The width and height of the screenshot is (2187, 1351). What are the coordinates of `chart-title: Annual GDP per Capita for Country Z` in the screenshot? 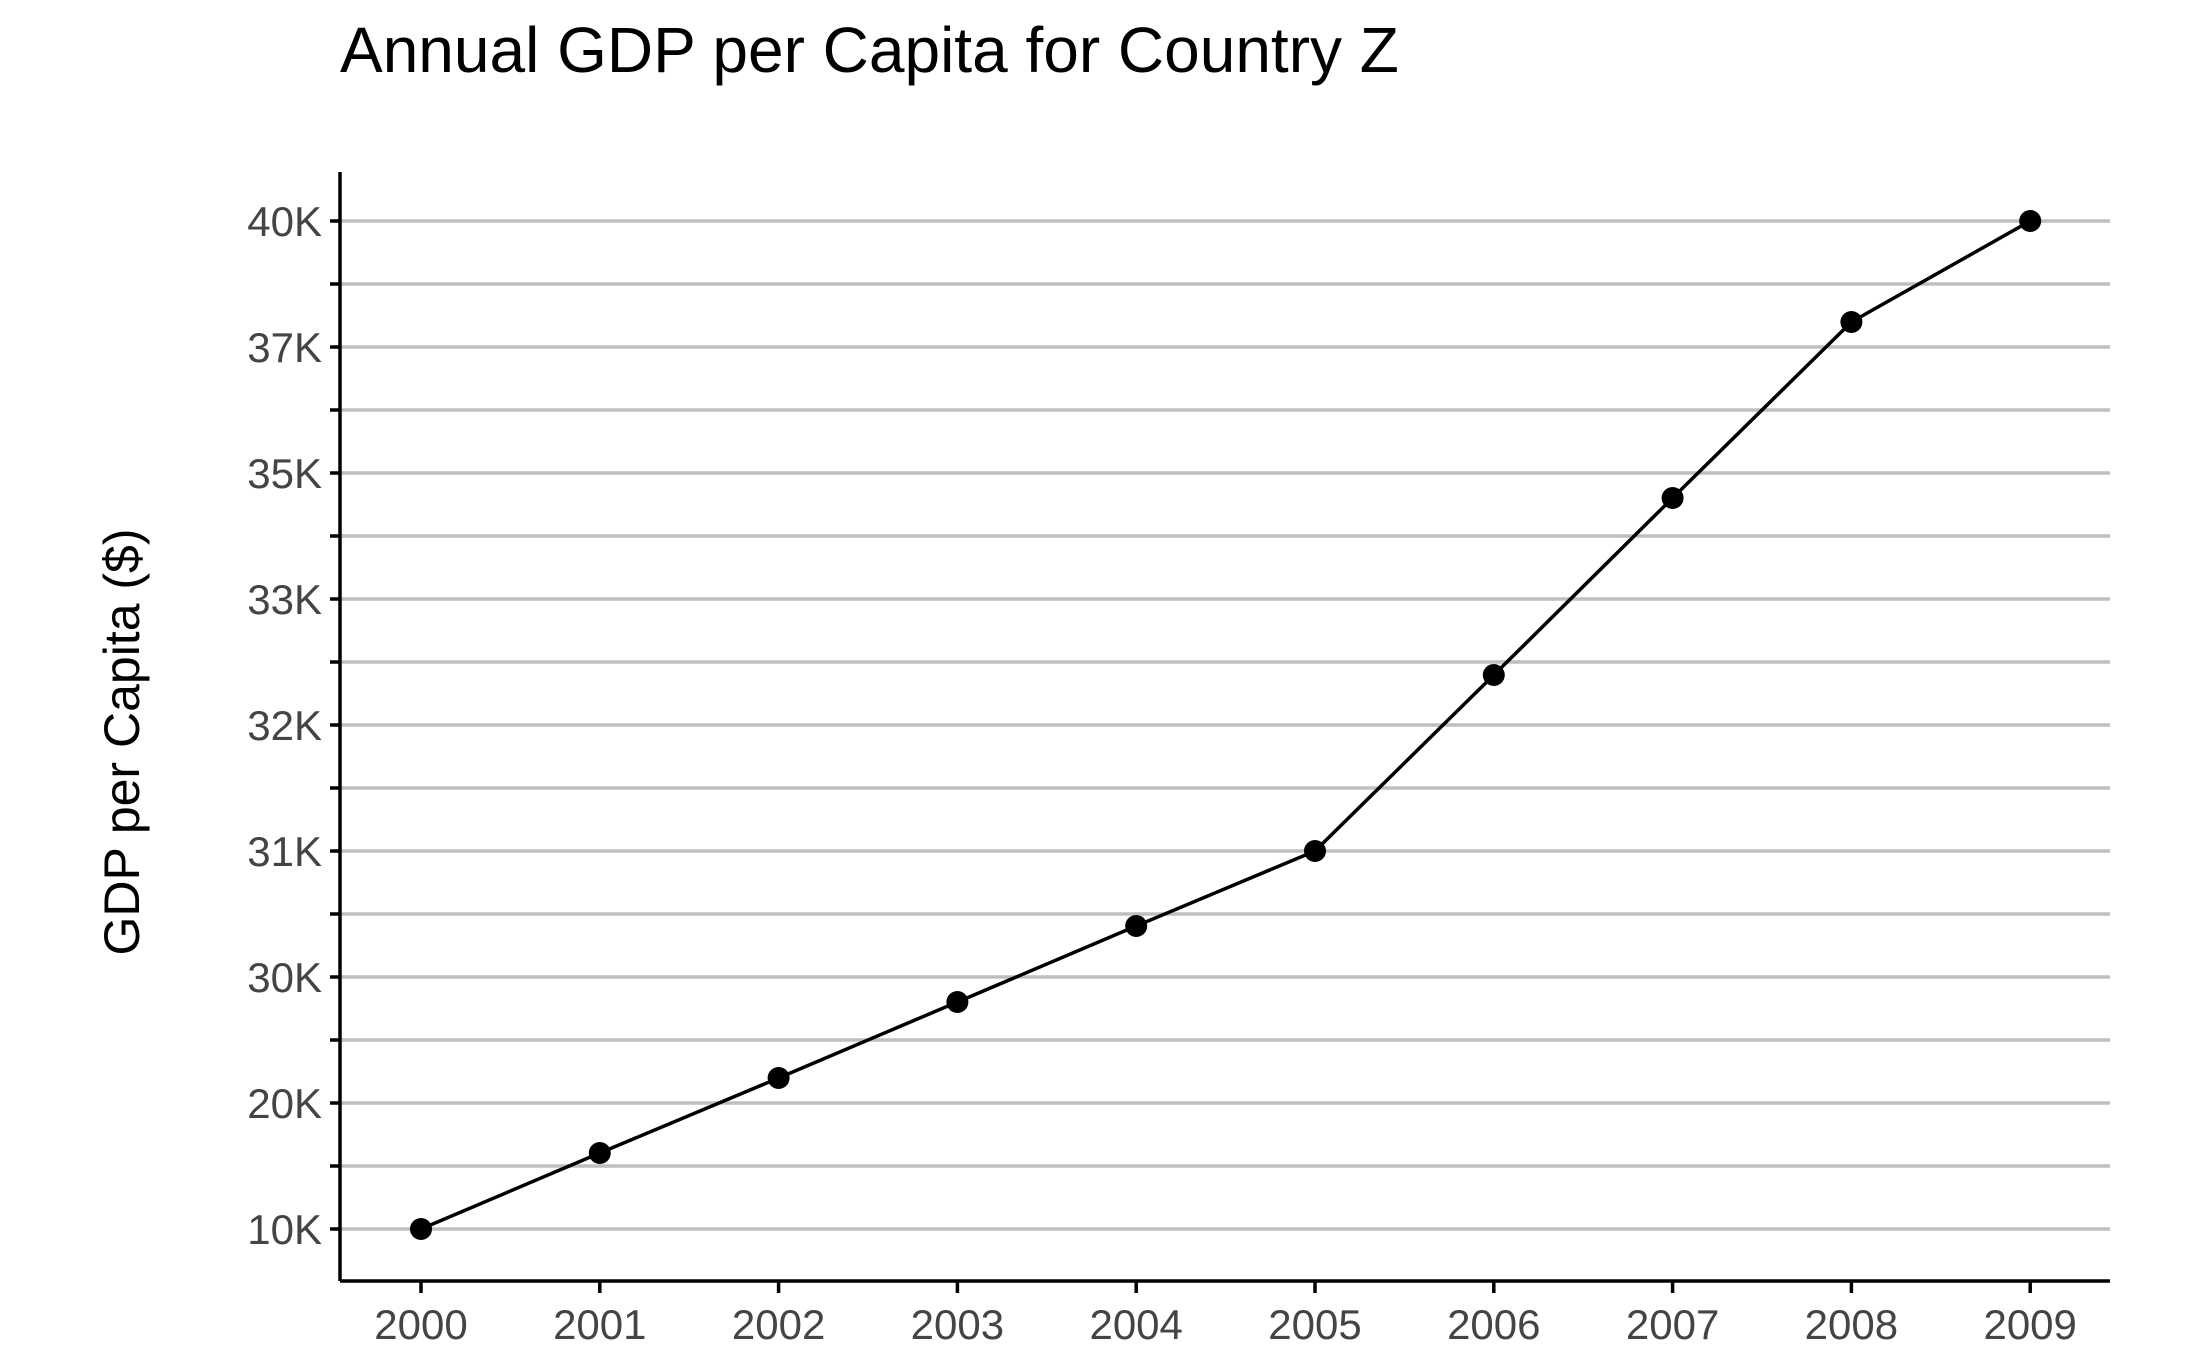 It's located at (869, 50).